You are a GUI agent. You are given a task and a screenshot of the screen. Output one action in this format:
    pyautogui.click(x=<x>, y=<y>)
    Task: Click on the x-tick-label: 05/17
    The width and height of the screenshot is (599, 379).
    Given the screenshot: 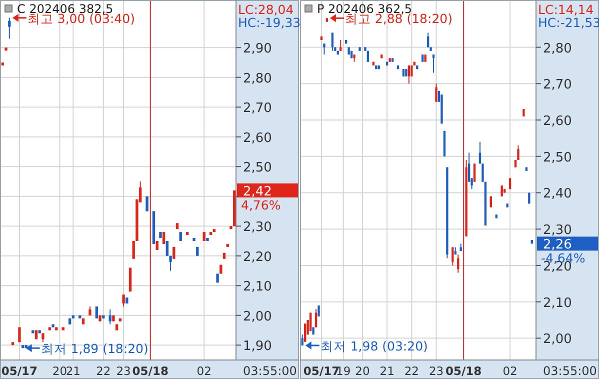 What is the action you would take?
    pyautogui.click(x=19, y=371)
    